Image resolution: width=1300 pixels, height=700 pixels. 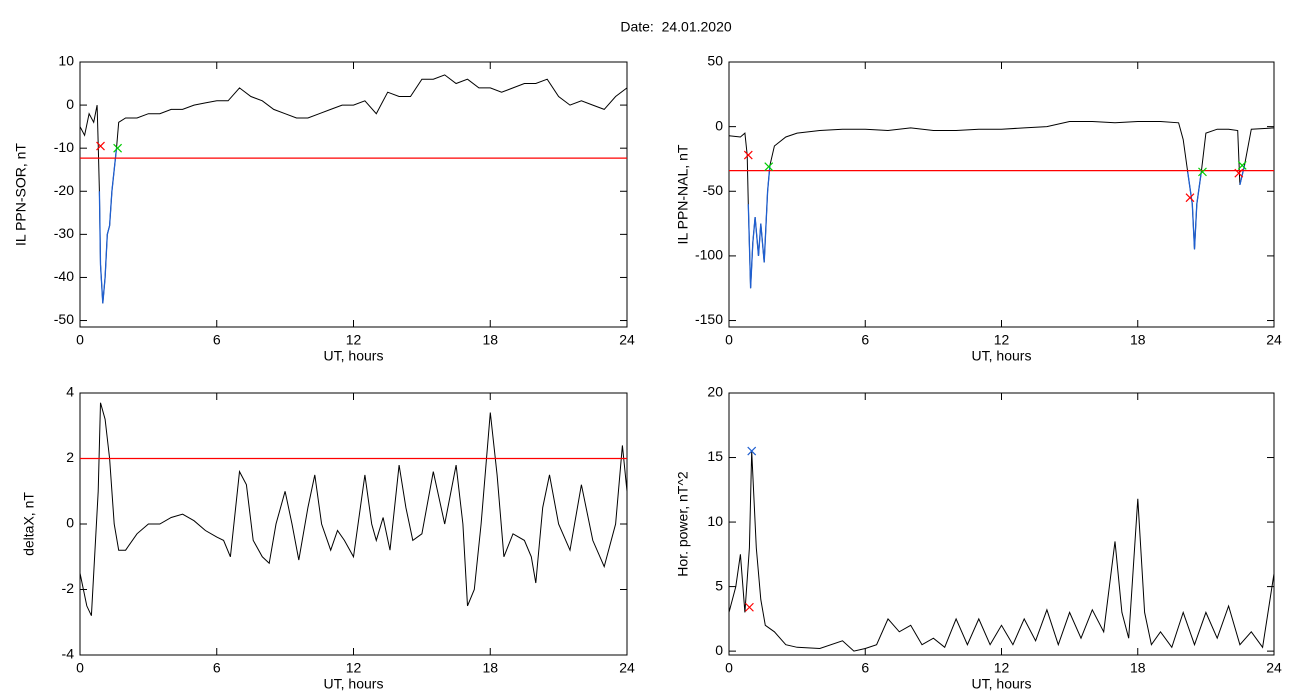 What do you see at coordinates (29, 524) in the screenshot?
I see `y-axis-label: deltaX, nT` at bounding box center [29, 524].